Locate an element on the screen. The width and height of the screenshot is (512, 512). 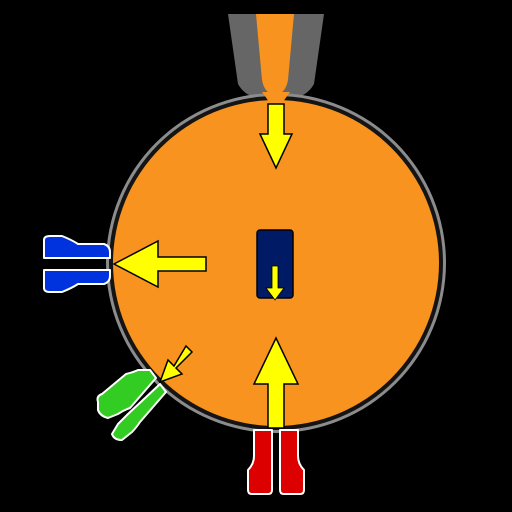
nucleus is located at coordinates (275, 265).